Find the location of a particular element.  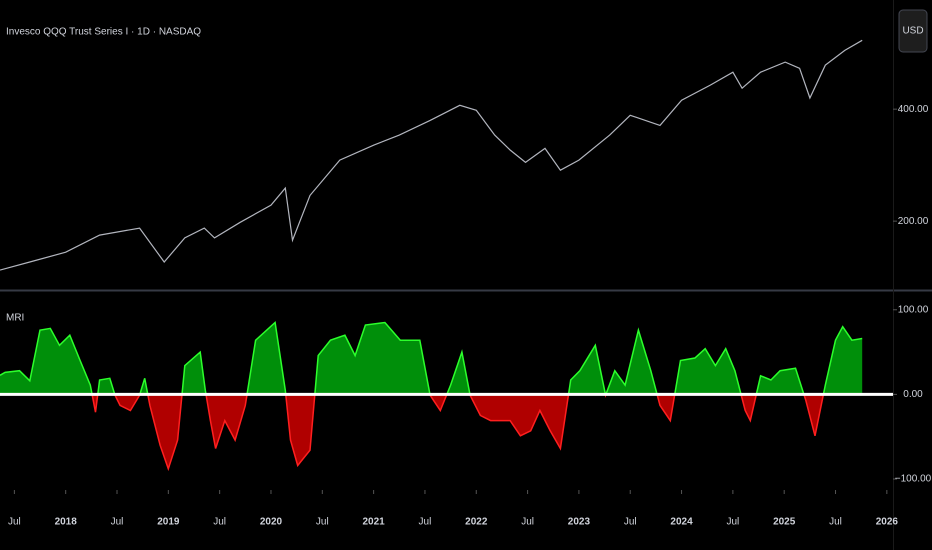

x-tick-label: 2021 is located at coordinates (373, 522).